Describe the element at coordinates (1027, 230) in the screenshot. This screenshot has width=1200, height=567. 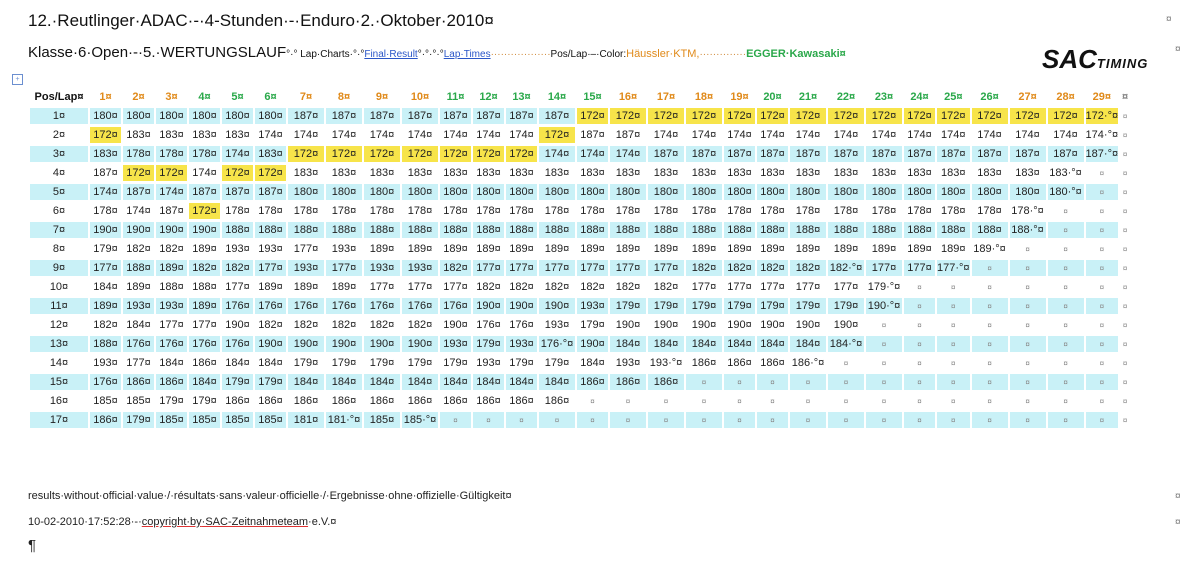
I see `lap-cell: 188·°¤` at that location.